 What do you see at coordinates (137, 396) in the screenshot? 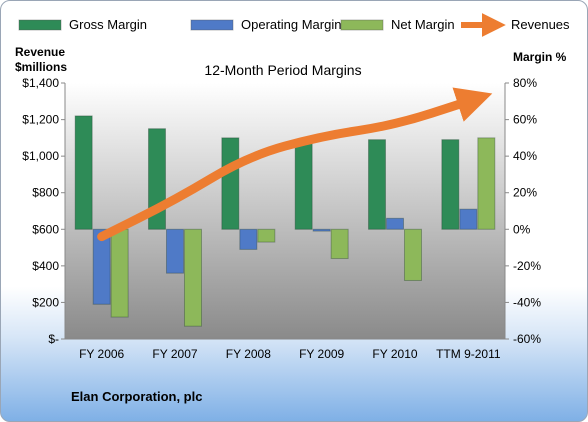
I see `company-name: Elan Corporation, plc` at bounding box center [137, 396].